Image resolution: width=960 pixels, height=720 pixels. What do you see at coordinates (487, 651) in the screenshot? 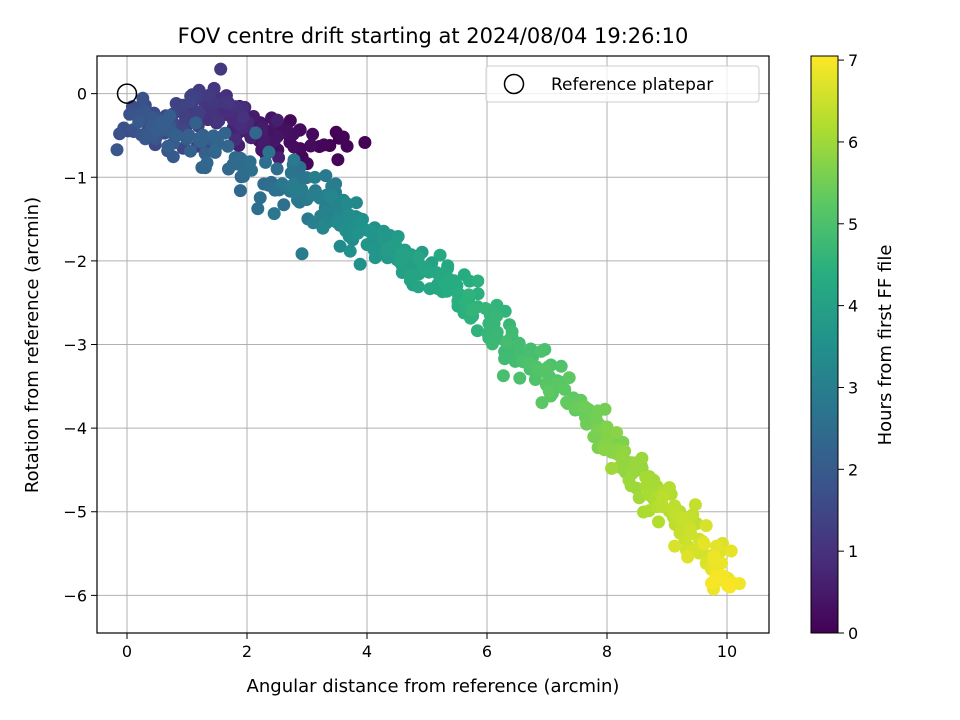
I see `x-tick-label: 6` at bounding box center [487, 651].